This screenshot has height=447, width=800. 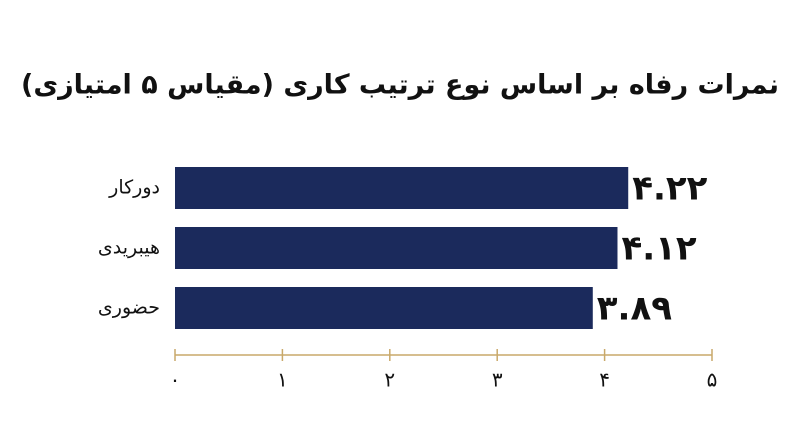 What do you see at coordinates (634, 309) in the screenshot?
I see `value-label: ۳.۸۹` at bounding box center [634, 309].